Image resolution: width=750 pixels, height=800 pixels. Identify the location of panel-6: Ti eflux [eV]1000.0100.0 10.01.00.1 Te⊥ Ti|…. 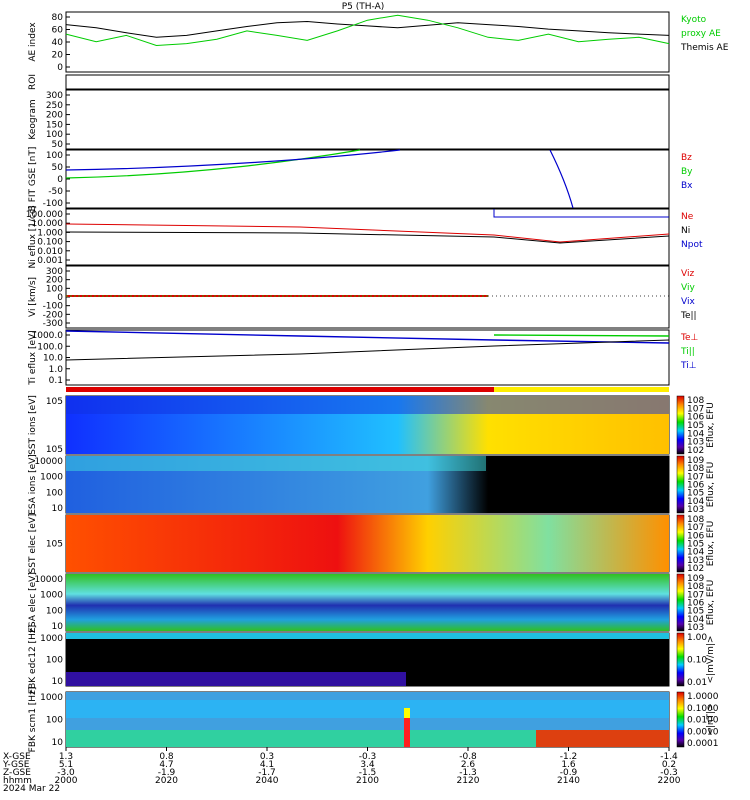
(363, 357).